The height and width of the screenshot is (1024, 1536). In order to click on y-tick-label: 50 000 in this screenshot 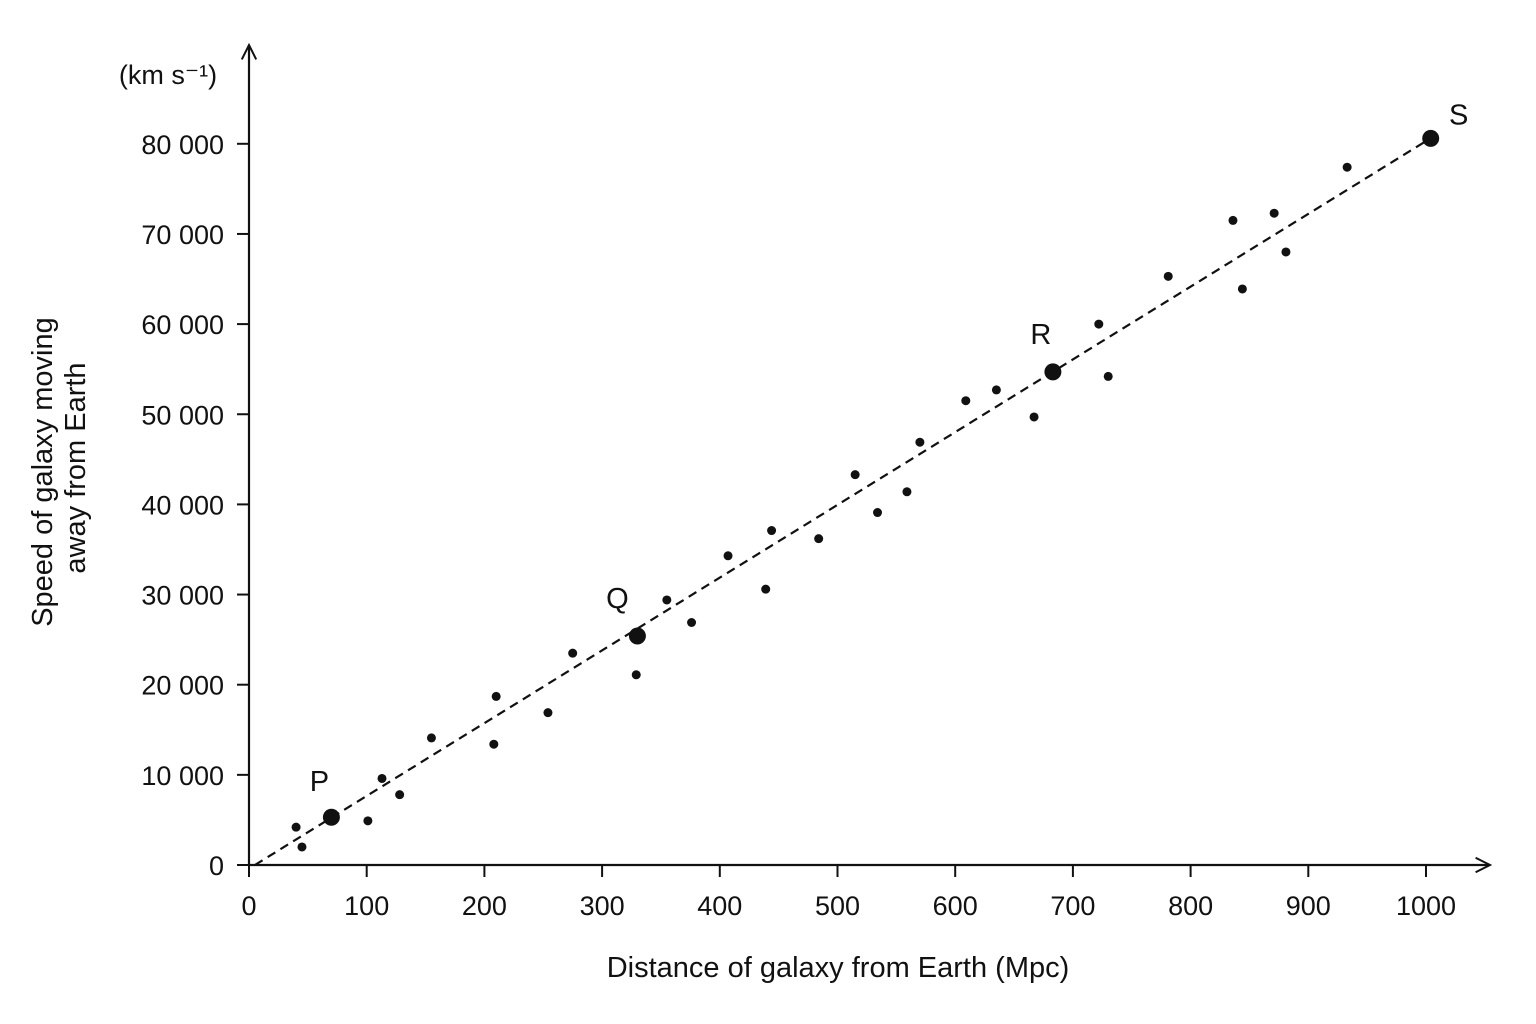, I will do `click(182, 415)`.